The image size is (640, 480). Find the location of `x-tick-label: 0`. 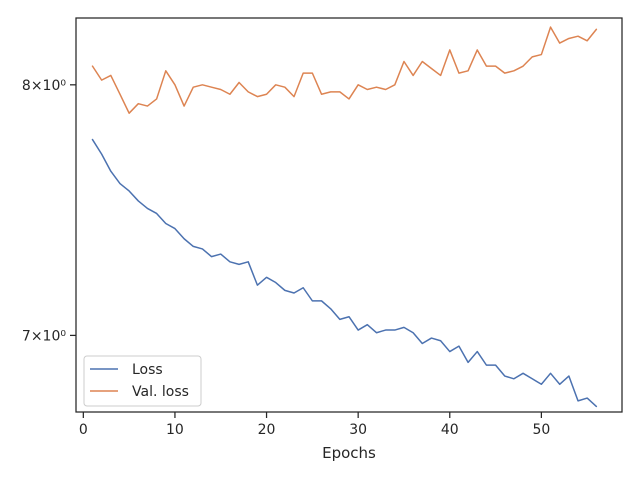

x-tick-label: 0 is located at coordinates (83, 430).